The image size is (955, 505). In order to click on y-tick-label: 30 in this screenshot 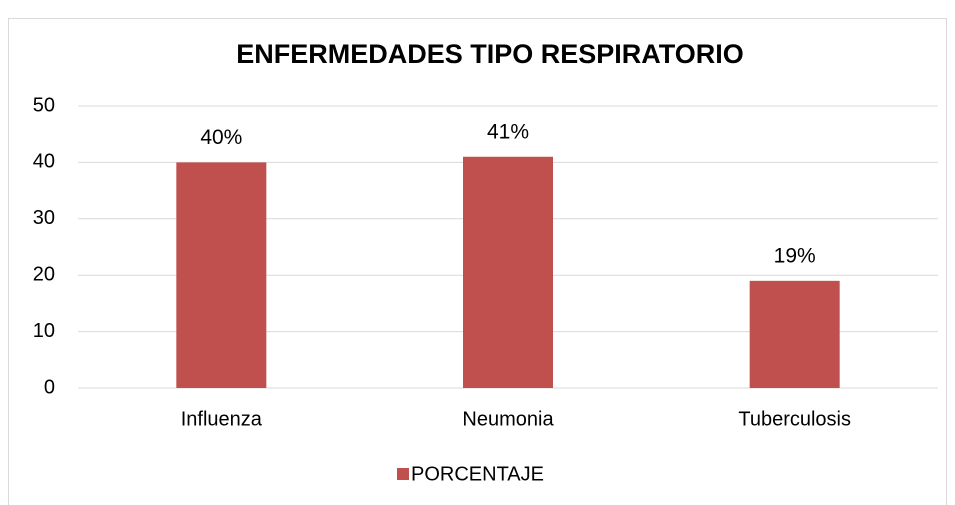, I will do `click(44, 218)`.